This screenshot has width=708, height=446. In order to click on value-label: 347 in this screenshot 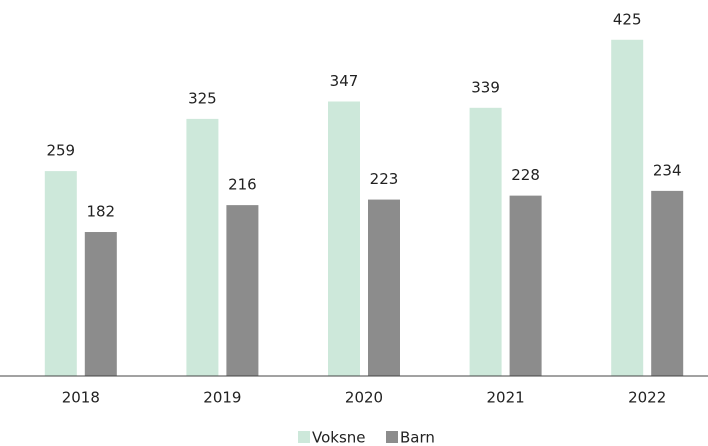, I will do `click(344, 81)`.